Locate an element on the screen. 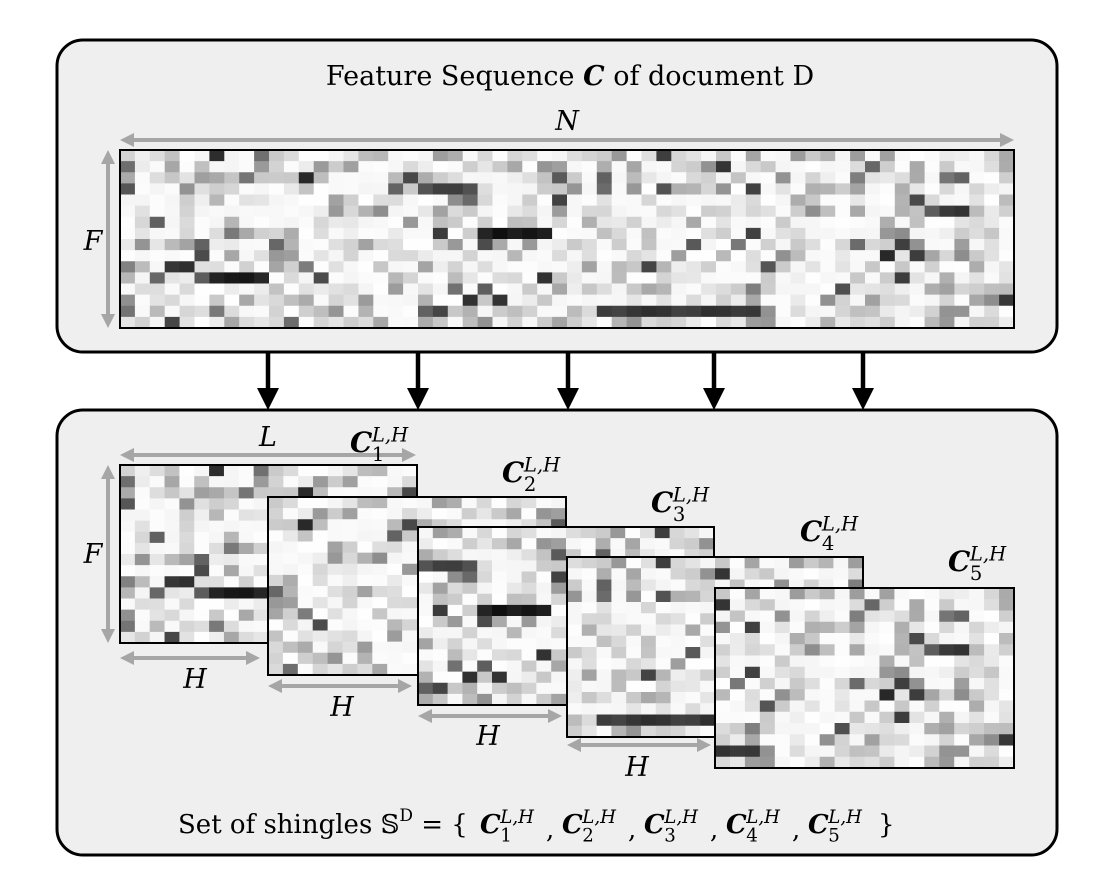  h-arrow-4: H is located at coordinates (639, 760).